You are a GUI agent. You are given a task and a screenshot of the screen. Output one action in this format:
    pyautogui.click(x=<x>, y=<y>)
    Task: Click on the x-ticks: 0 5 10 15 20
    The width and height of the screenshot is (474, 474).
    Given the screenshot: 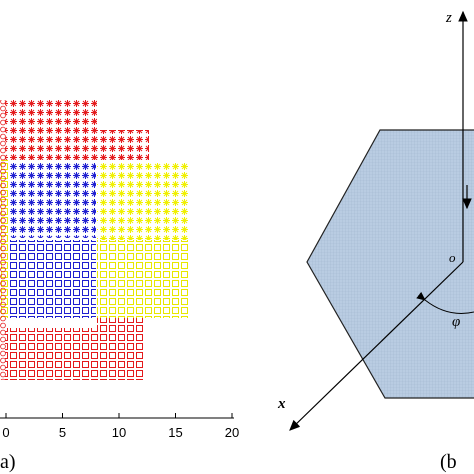 What is the action you would take?
    pyautogui.click(x=120, y=426)
    